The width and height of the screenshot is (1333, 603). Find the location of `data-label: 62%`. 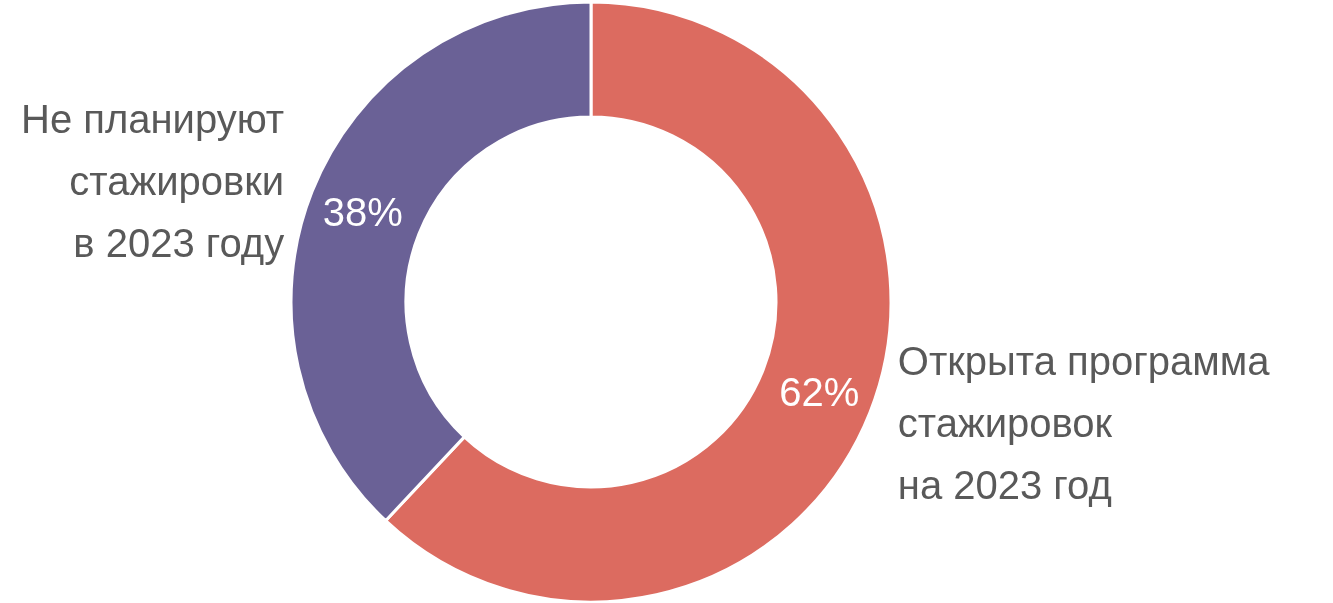

data-label: 62% is located at coordinates (819, 392).